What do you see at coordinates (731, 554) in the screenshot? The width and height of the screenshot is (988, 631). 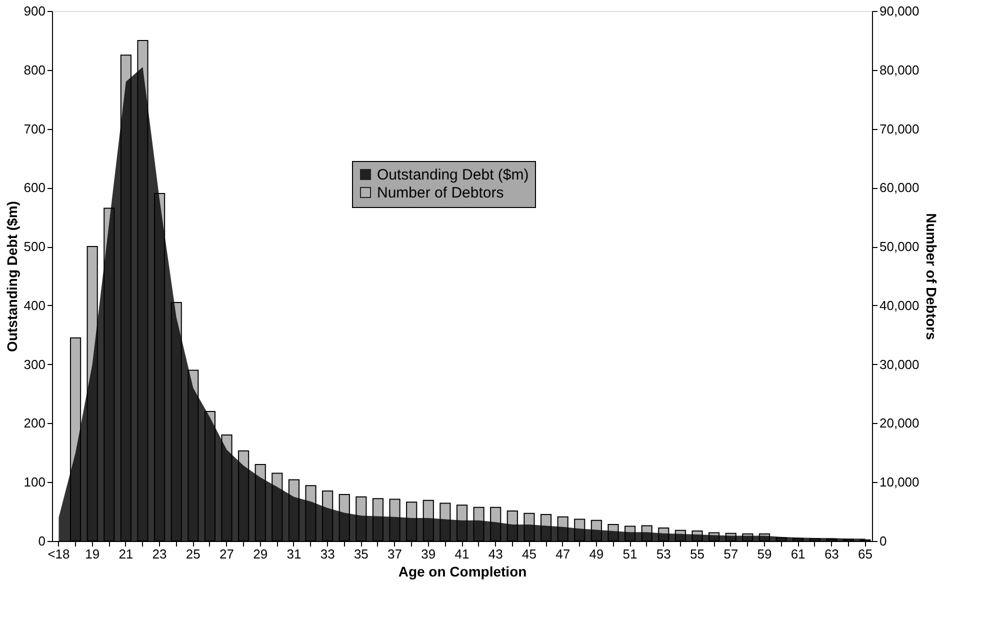 I see `x-tick-label: 57` at bounding box center [731, 554].